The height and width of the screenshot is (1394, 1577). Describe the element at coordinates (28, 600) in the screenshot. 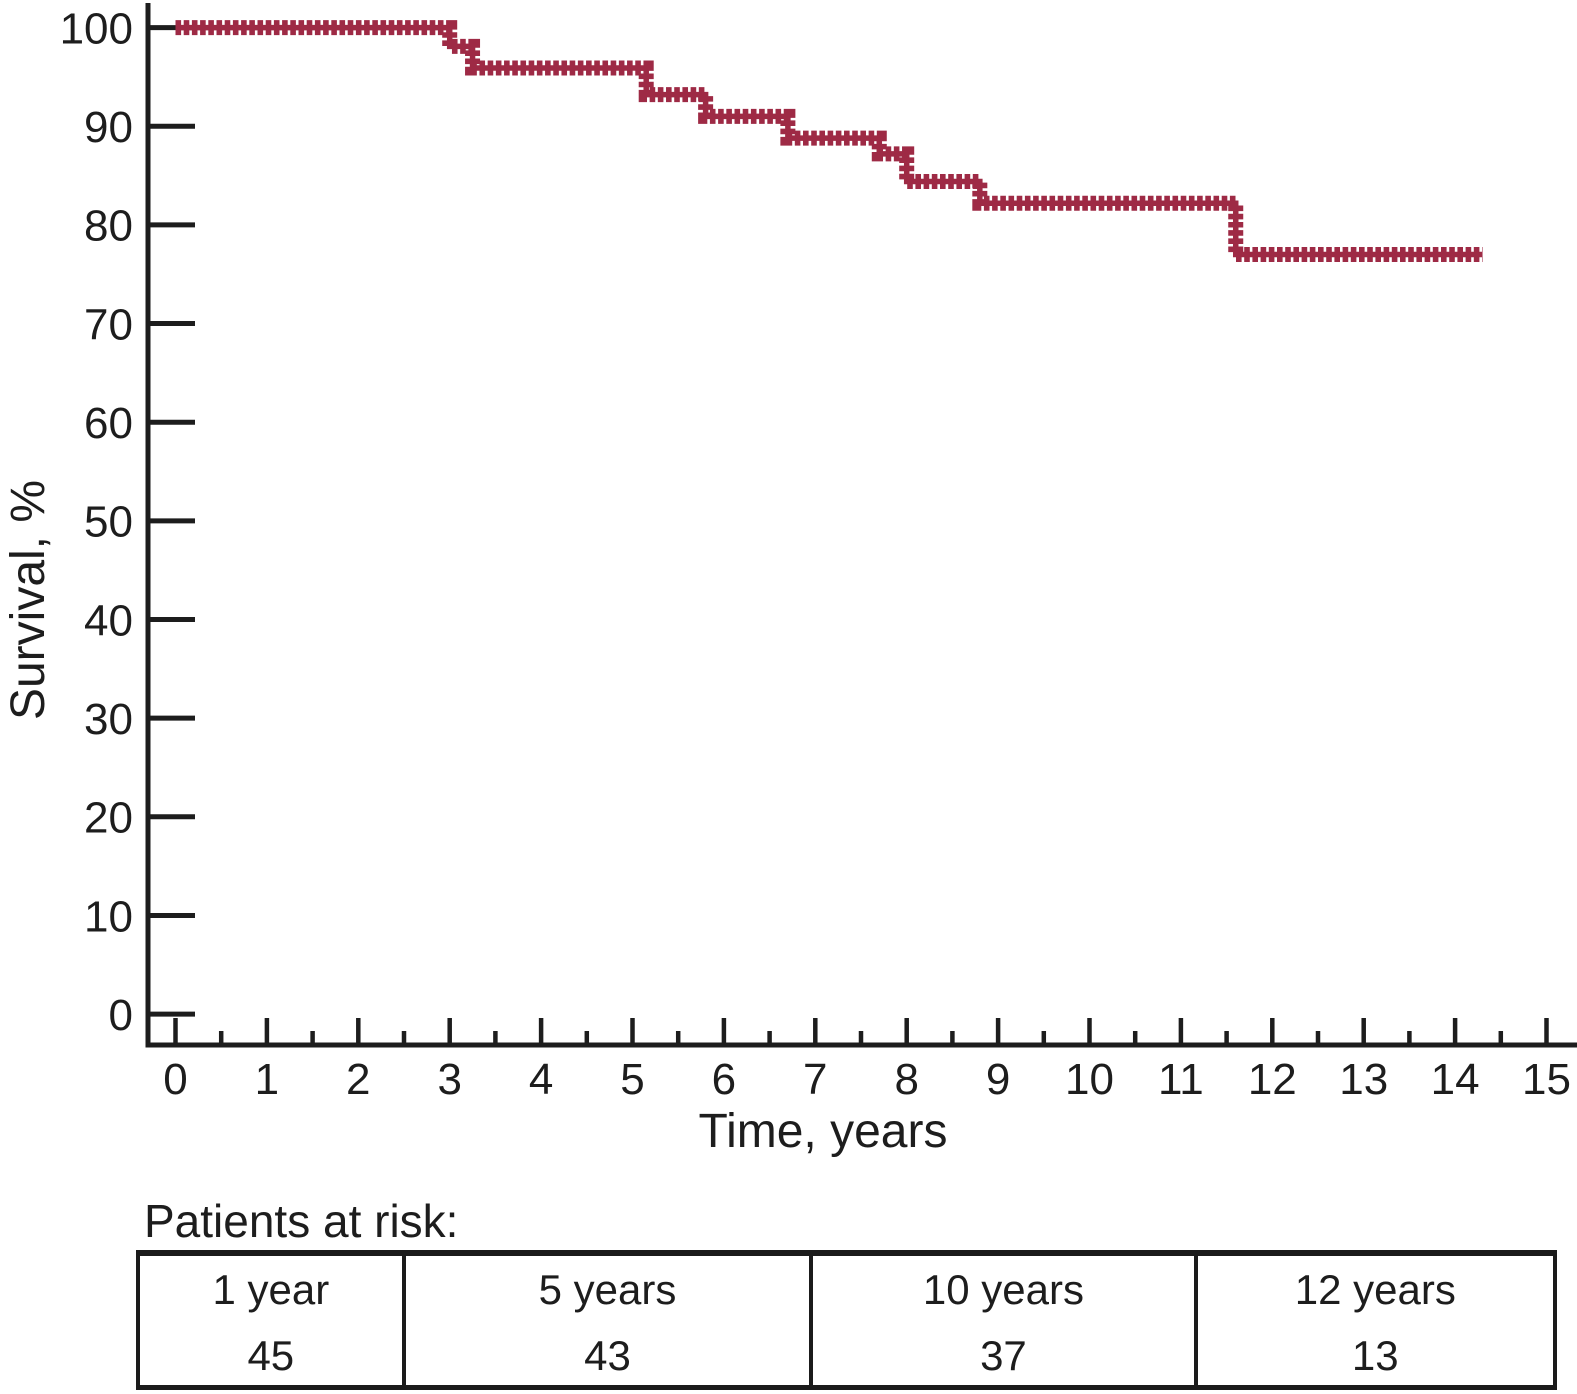

I see `y-axis-title: Survival, %` at that location.